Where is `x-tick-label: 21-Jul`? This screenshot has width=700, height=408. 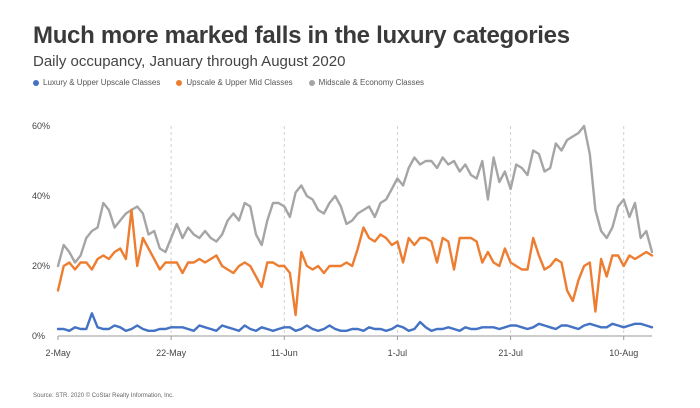
x-tick-label: 21-Jul is located at coordinates (510, 353).